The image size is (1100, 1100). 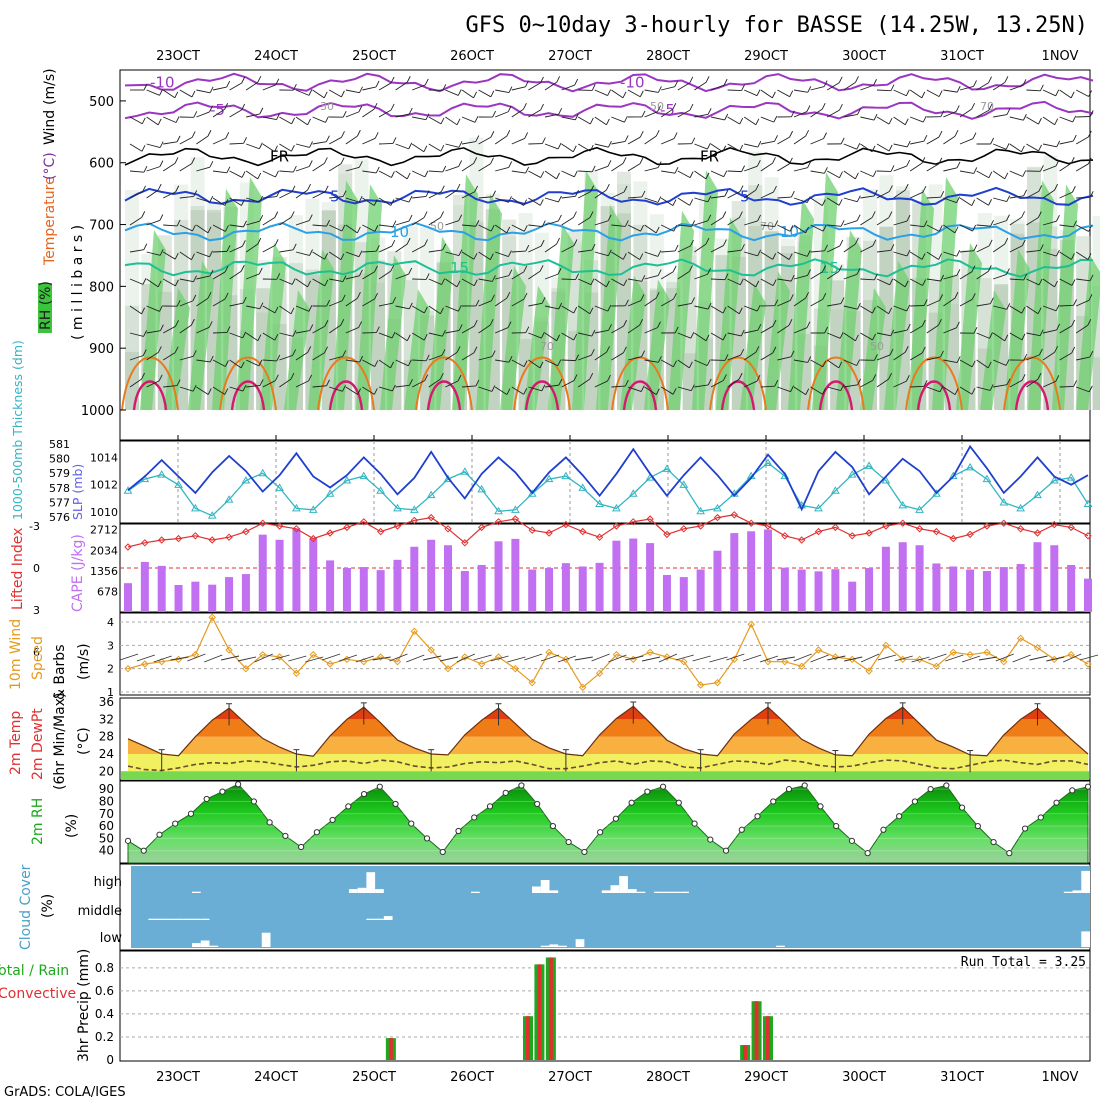 What do you see at coordinates (877, 346) in the screenshot?
I see `rh-contour-label: 50` at bounding box center [877, 346].